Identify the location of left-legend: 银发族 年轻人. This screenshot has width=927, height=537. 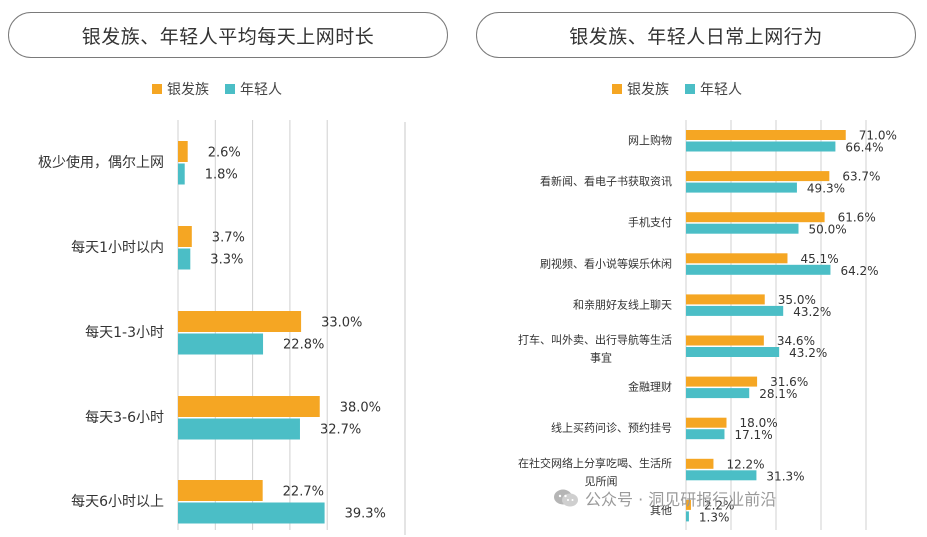
(225, 89).